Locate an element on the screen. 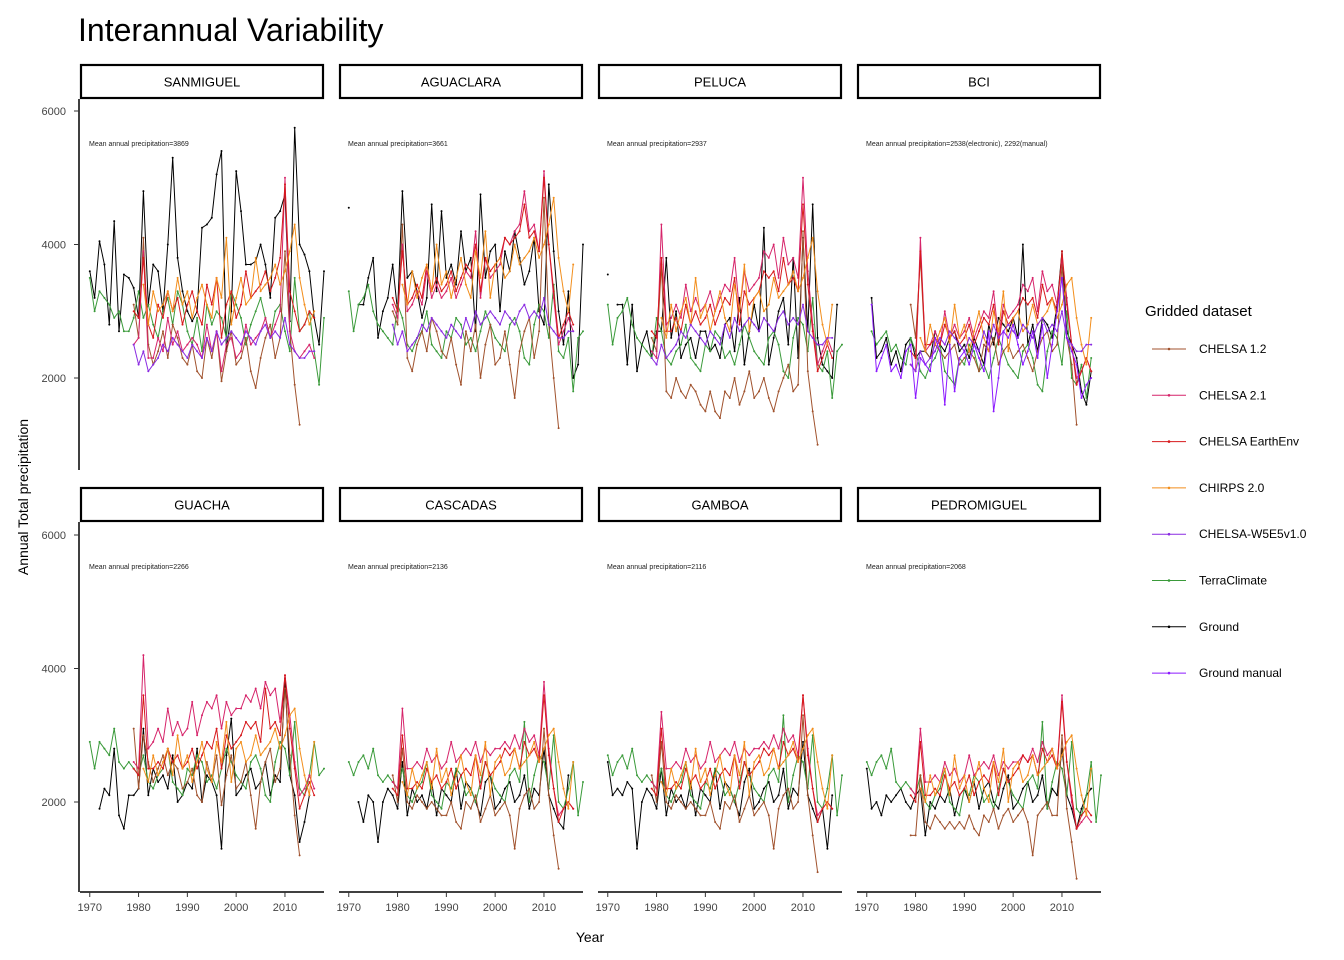 This screenshot has height=960, width=1344. legend-entry-chelsa-w5e5v1-0: CHELSA-W5E5v1.0 is located at coordinates (1229, 534).